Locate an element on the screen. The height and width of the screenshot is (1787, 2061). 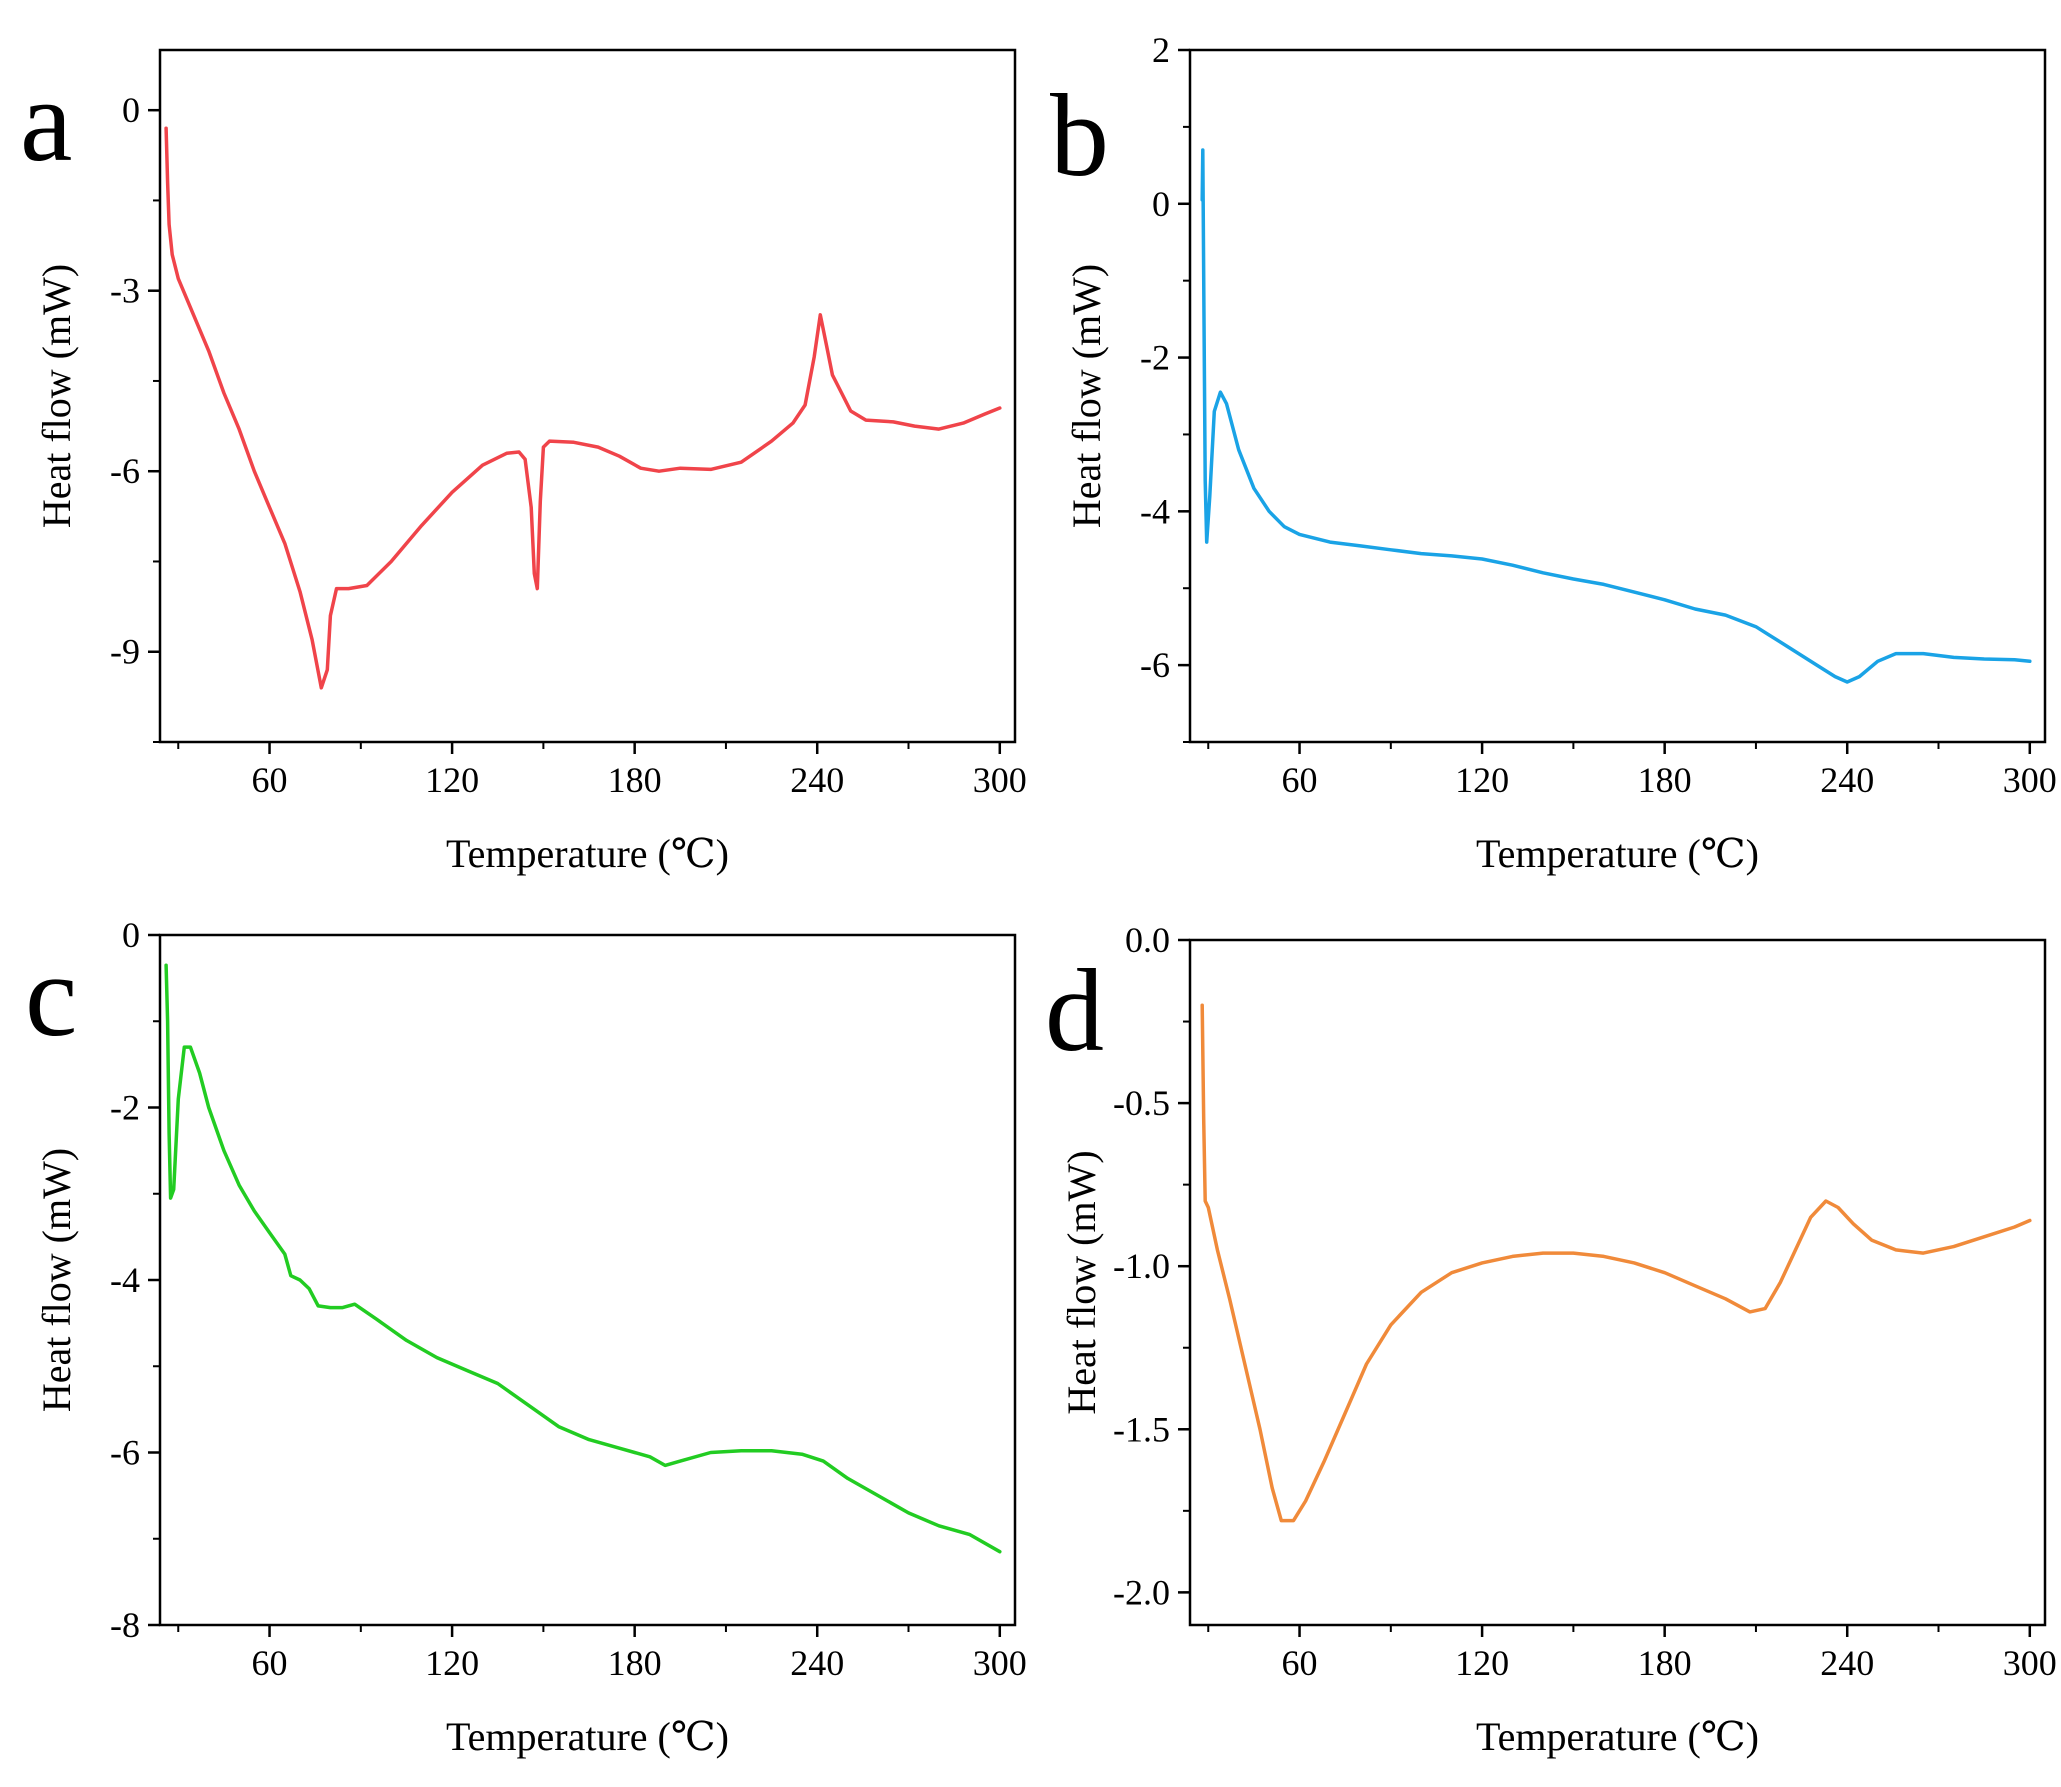
panel-letter: c is located at coordinates (51, 995).